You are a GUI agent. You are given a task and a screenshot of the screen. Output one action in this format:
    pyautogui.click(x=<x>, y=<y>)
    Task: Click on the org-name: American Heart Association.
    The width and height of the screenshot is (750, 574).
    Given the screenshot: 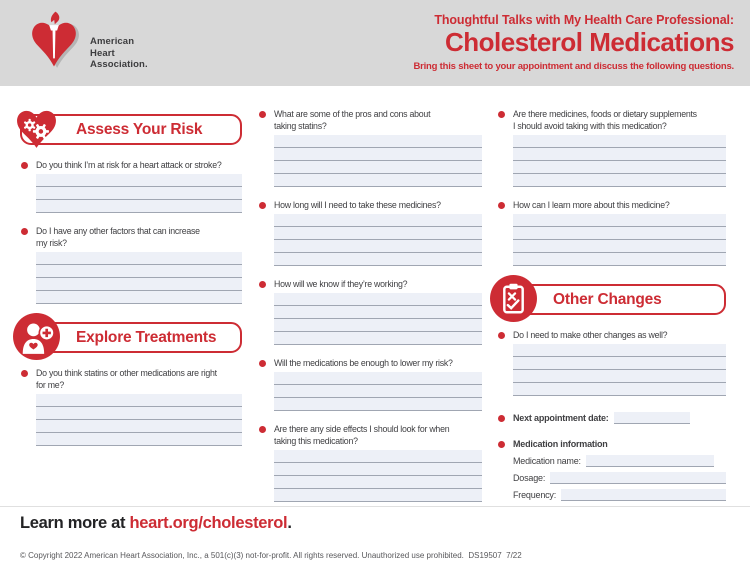 What is the action you would take?
    pyautogui.click(x=119, y=61)
    